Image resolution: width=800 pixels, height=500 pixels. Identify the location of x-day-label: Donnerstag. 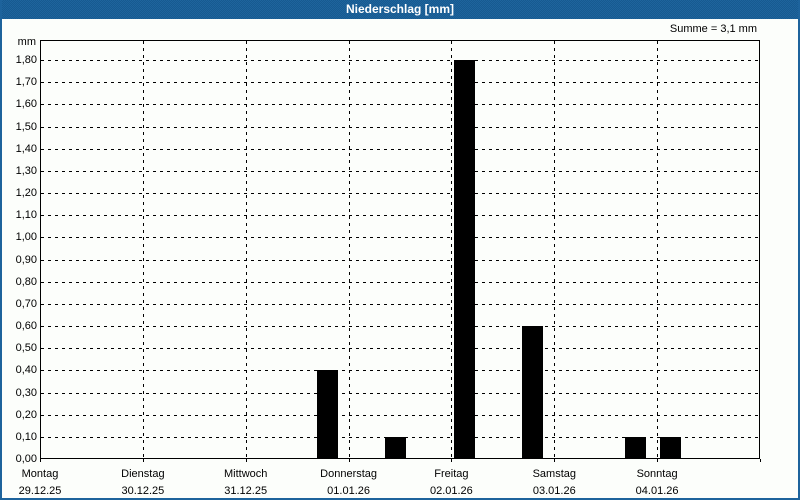
(349, 474).